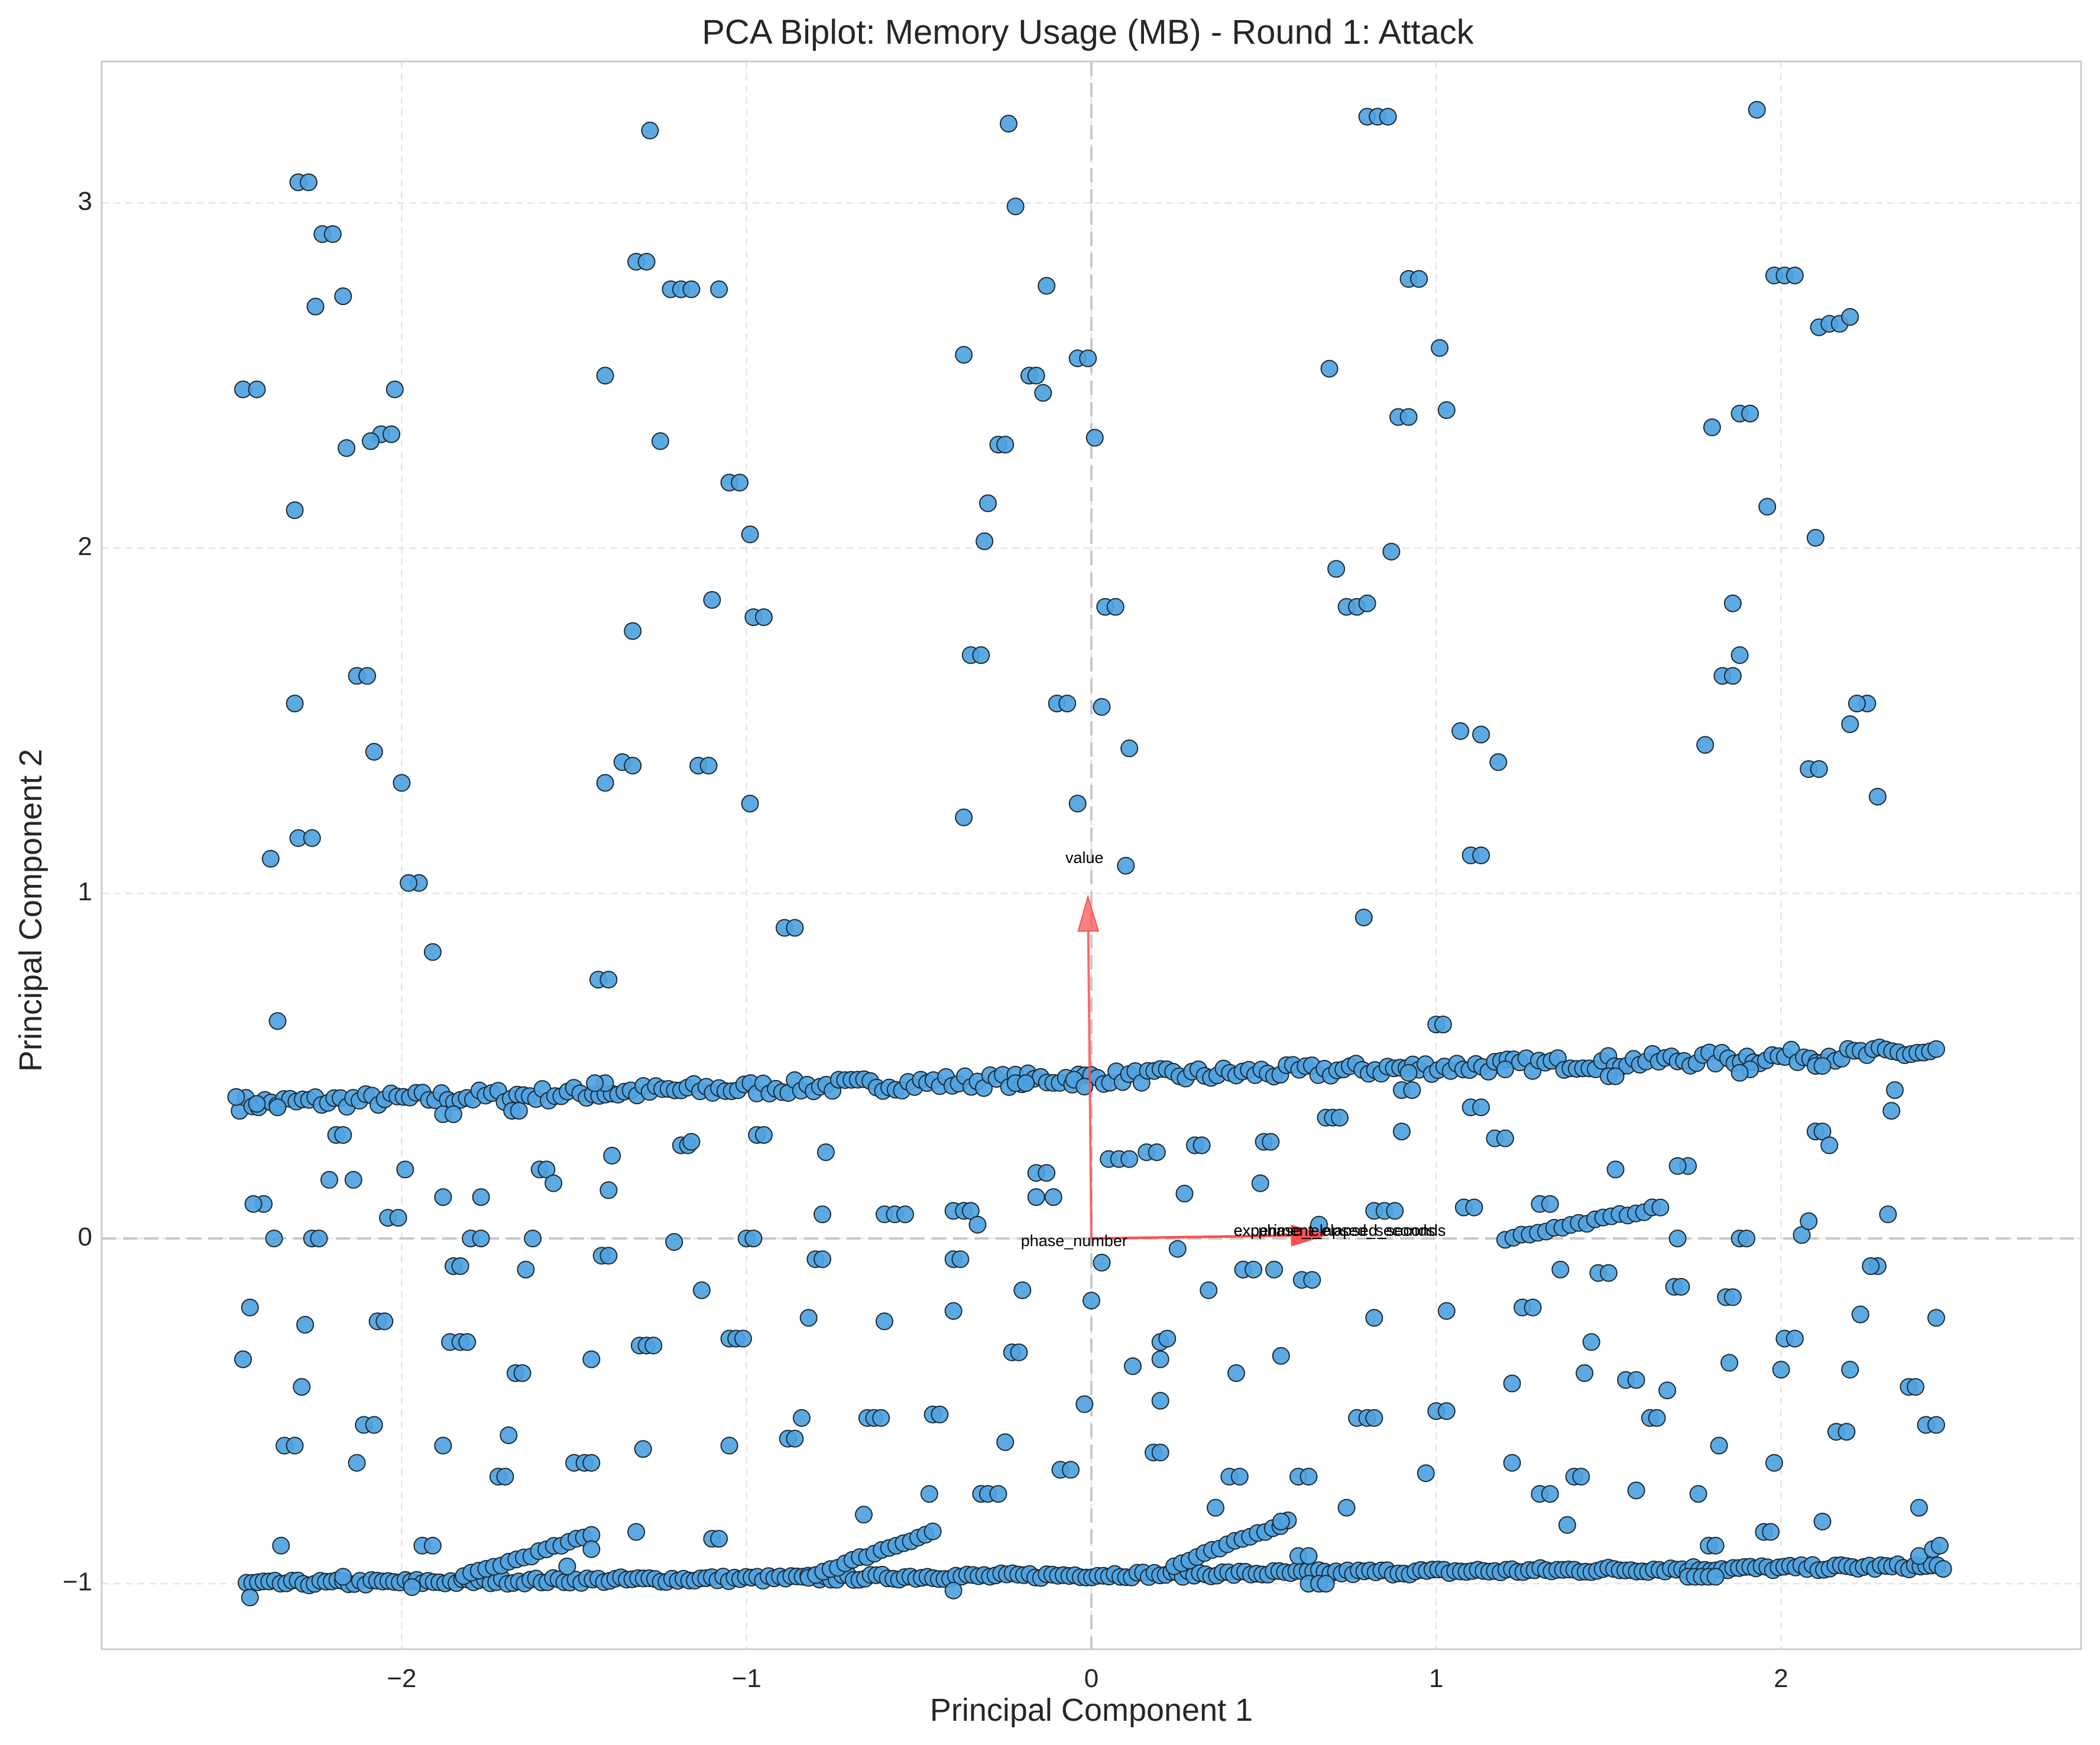  Describe the element at coordinates (1091, 1710) in the screenshot. I see `x-axis-label: Principal Component 1` at that location.